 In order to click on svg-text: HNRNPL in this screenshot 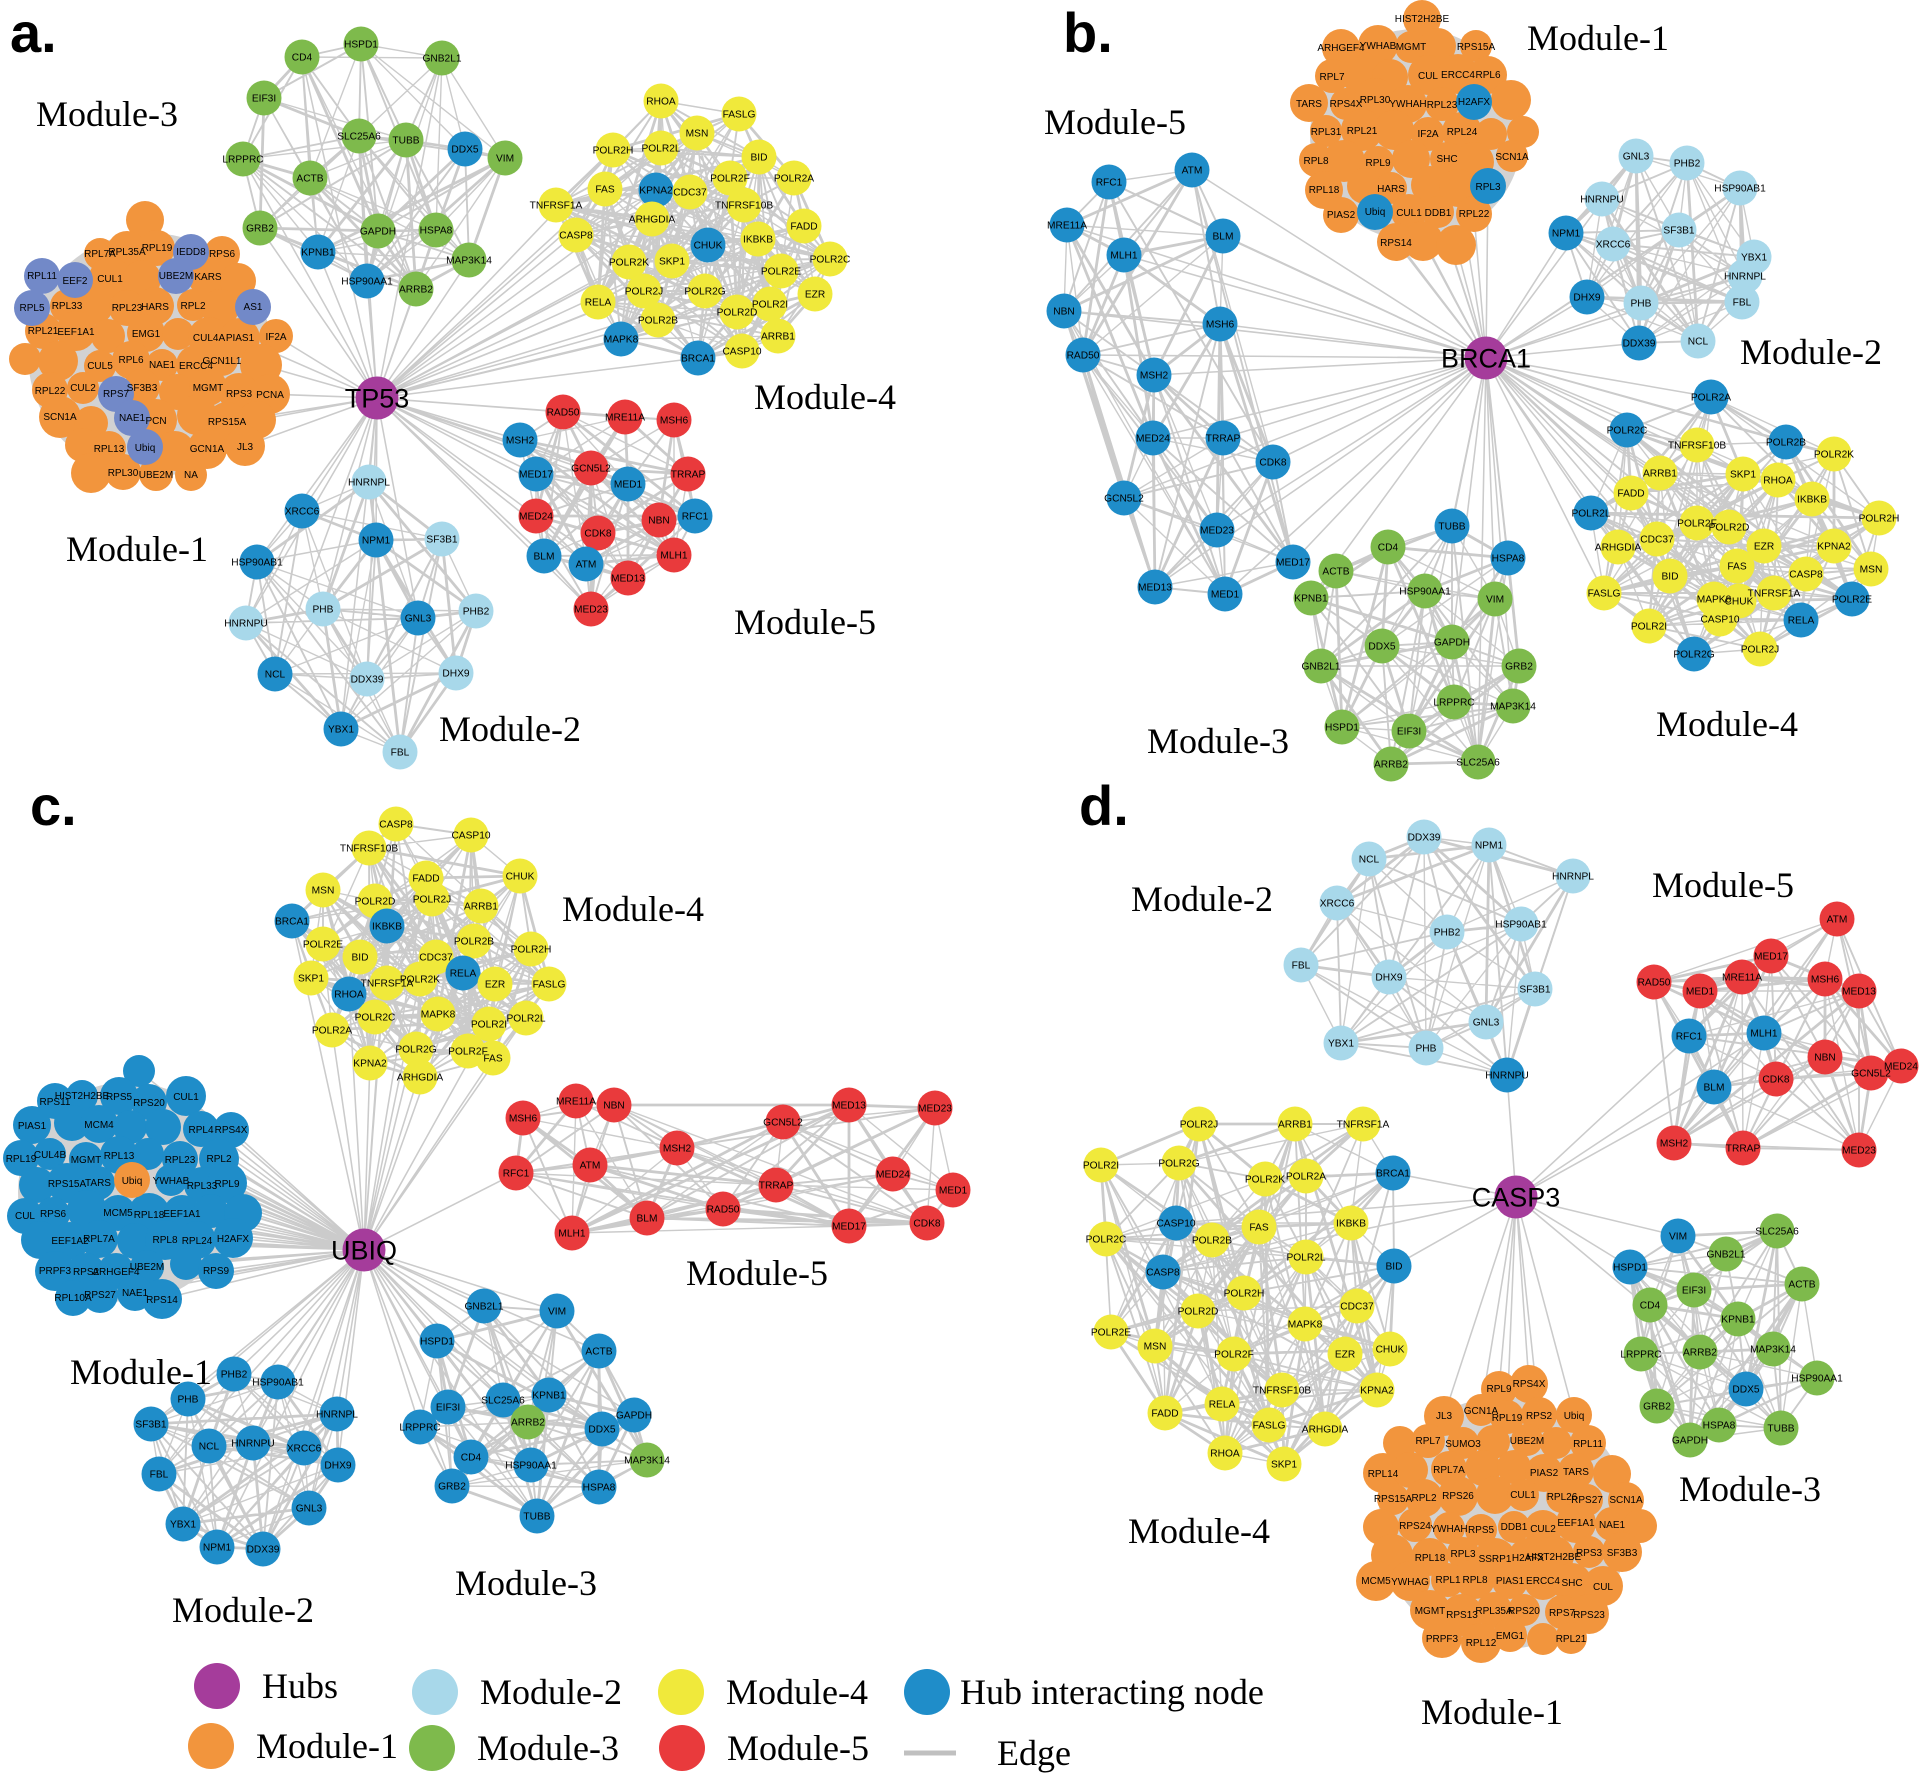, I will do `click(1745, 277)`.